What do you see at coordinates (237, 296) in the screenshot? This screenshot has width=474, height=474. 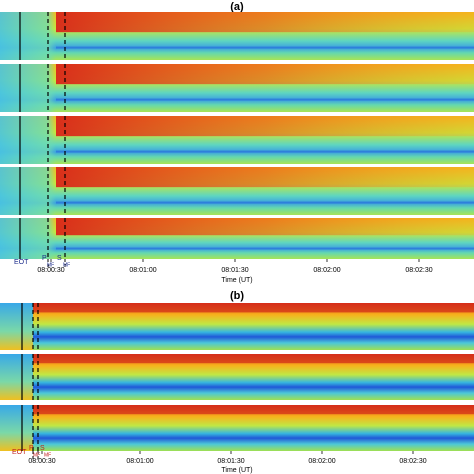 I see `panel-label: (b)` at bounding box center [237, 296].